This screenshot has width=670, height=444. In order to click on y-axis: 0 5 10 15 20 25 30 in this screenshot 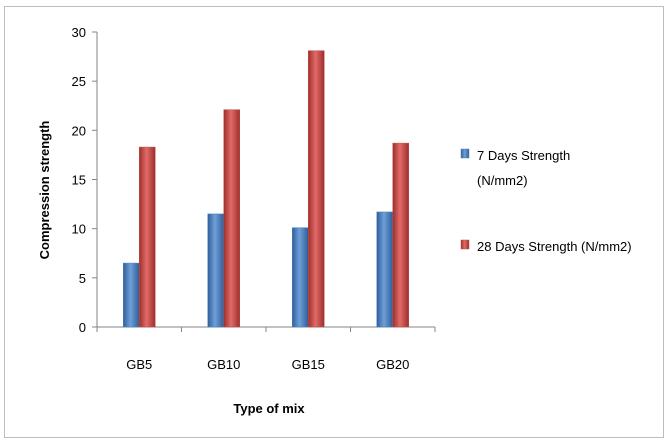, I will do `click(85, 180)`.